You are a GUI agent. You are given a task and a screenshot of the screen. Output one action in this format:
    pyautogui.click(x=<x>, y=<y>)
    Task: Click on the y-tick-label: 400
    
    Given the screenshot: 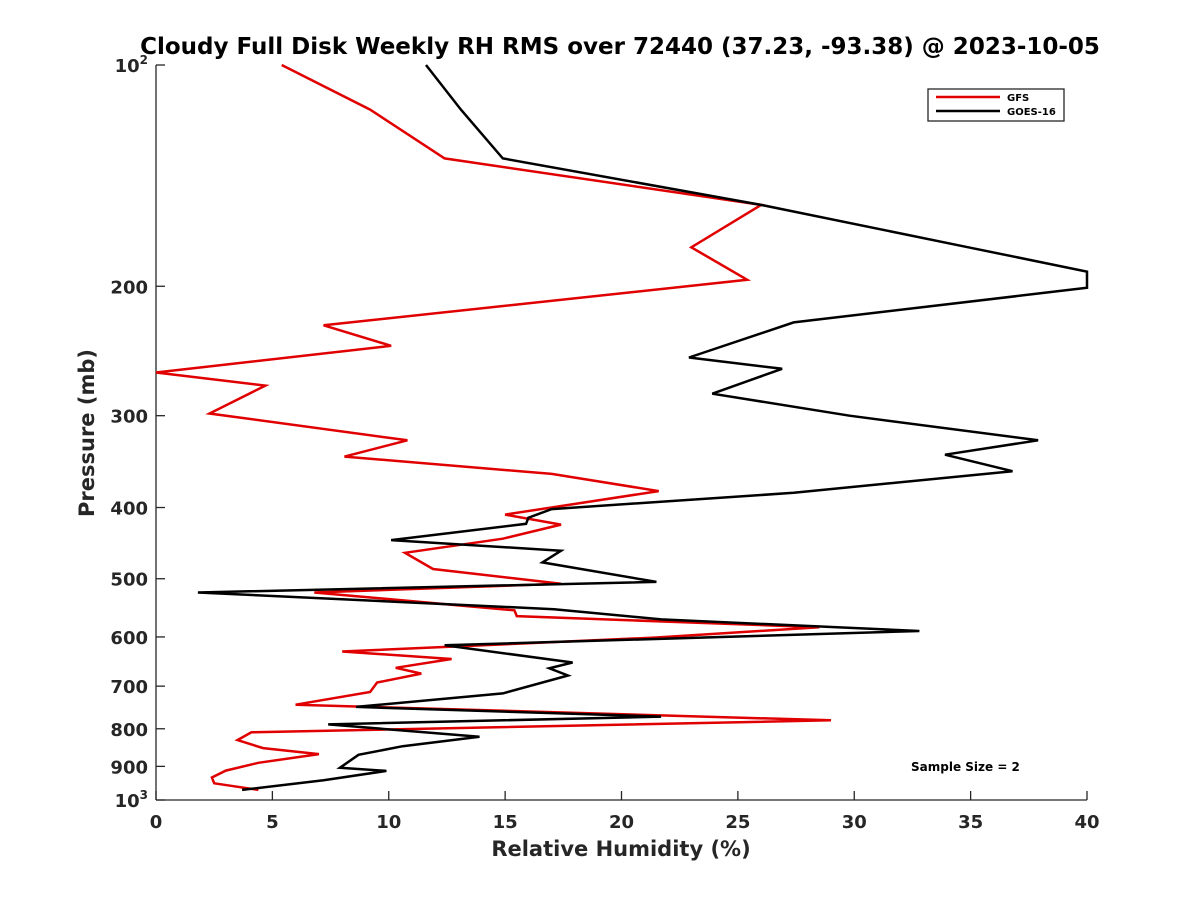 What is the action you would take?
    pyautogui.click(x=129, y=509)
    